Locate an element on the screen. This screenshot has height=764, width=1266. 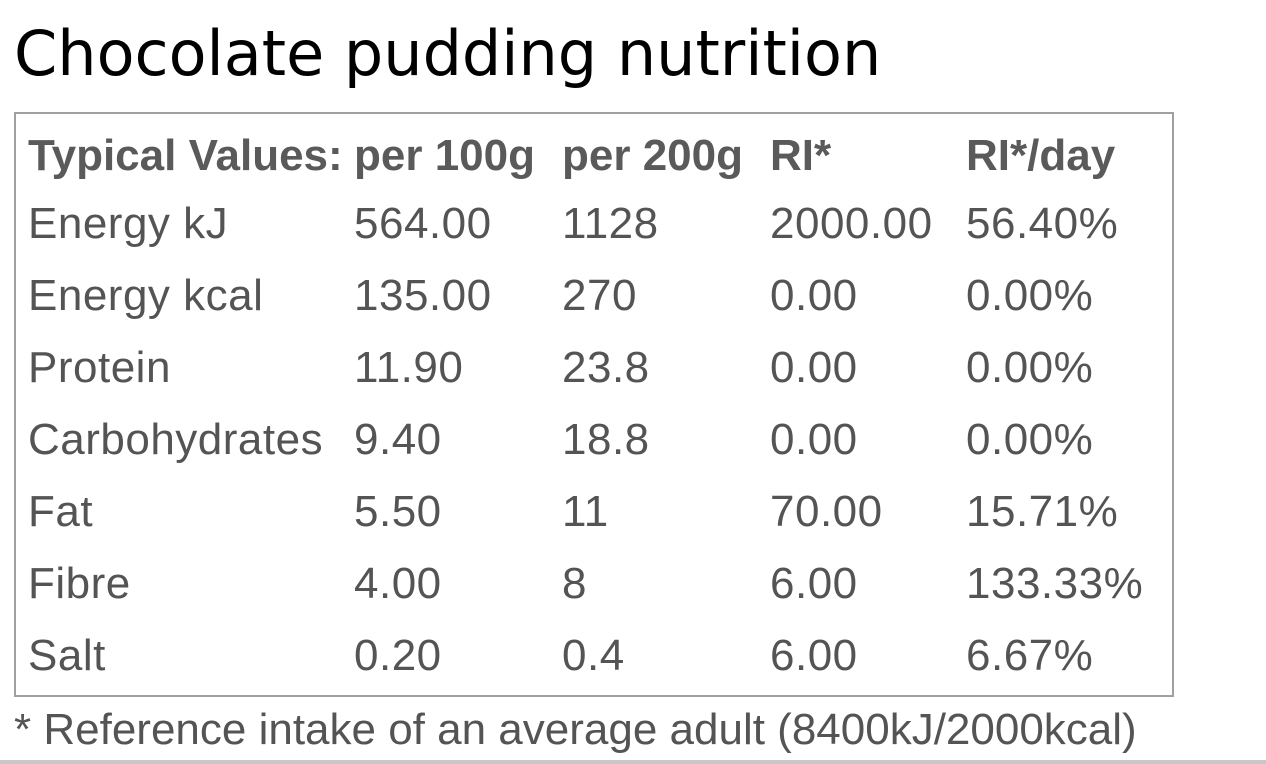
value-ri-per-day: 15.71% is located at coordinates (1042, 511).